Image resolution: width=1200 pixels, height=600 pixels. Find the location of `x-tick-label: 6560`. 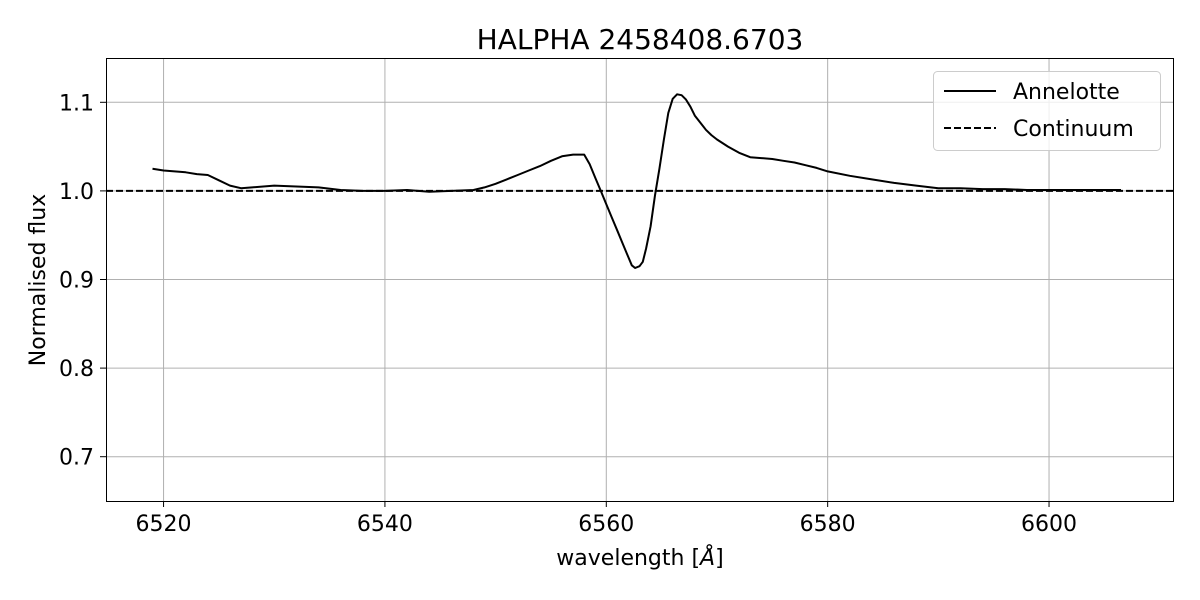

x-tick-label: 6560 is located at coordinates (606, 524).